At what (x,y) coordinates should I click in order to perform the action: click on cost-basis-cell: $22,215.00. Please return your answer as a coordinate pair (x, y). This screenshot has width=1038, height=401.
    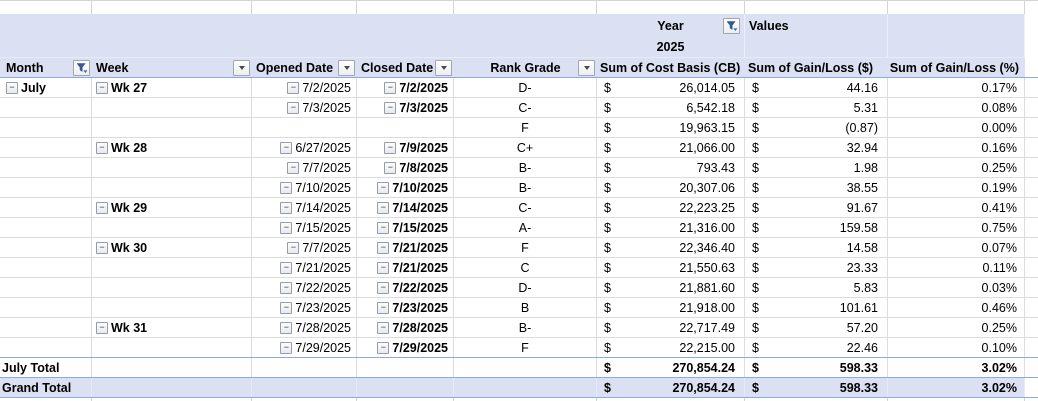
    Looking at the image, I should click on (671, 347).